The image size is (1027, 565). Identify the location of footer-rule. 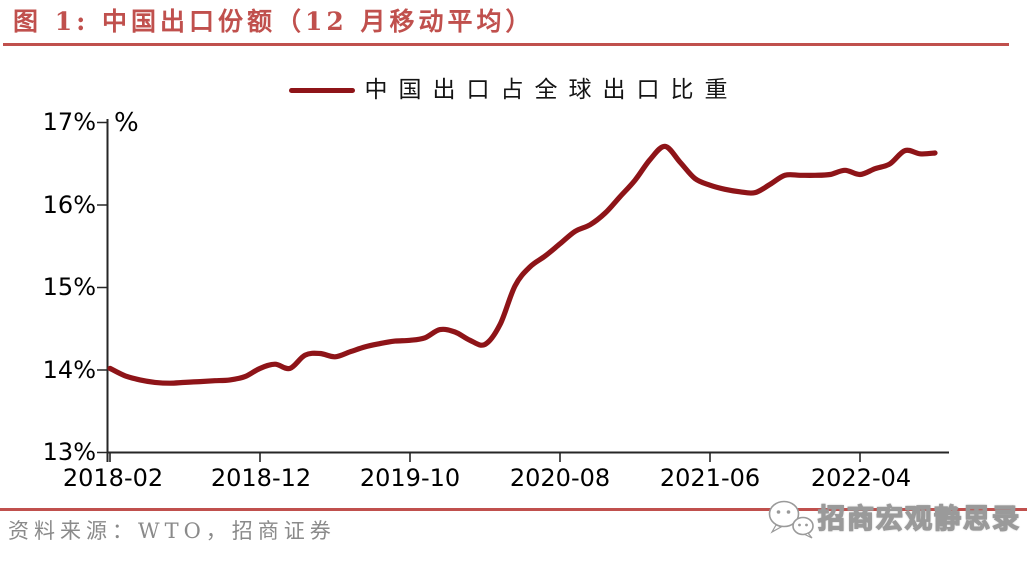
(513, 509).